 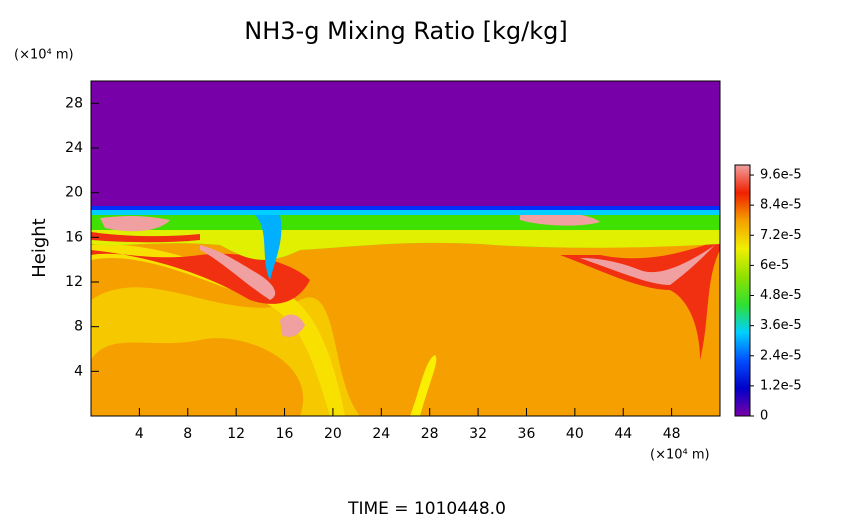 What do you see at coordinates (764, 416) in the screenshot?
I see `colorbar-label: 0` at bounding box center [764, 416].